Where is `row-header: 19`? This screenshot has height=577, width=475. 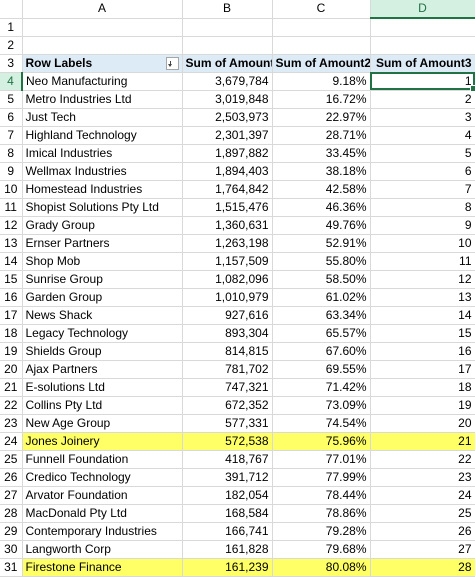 row-header: 19 is located at coordinates (11, 351).